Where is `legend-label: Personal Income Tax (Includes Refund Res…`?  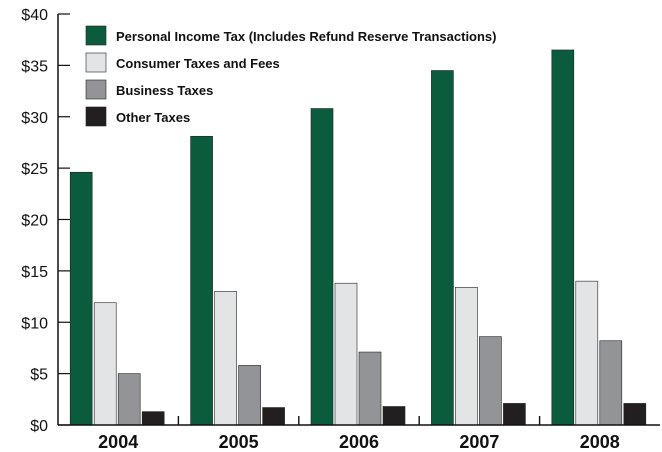 legend-label: Personal Income Tax (Includes Refund Res… is located at coordinates (306, 36).